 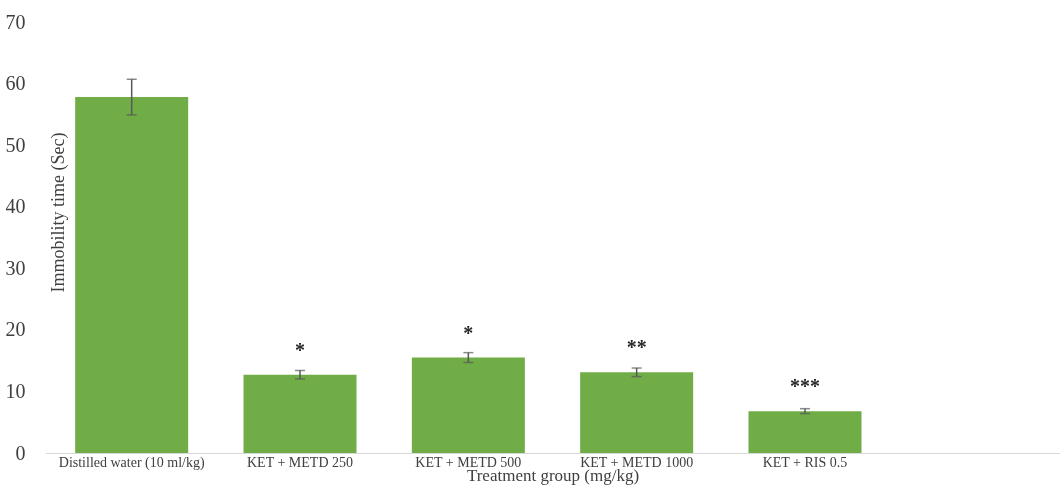 I want to click on y-axis-title: Immobility time (Sec), so click(x=58, y=212).